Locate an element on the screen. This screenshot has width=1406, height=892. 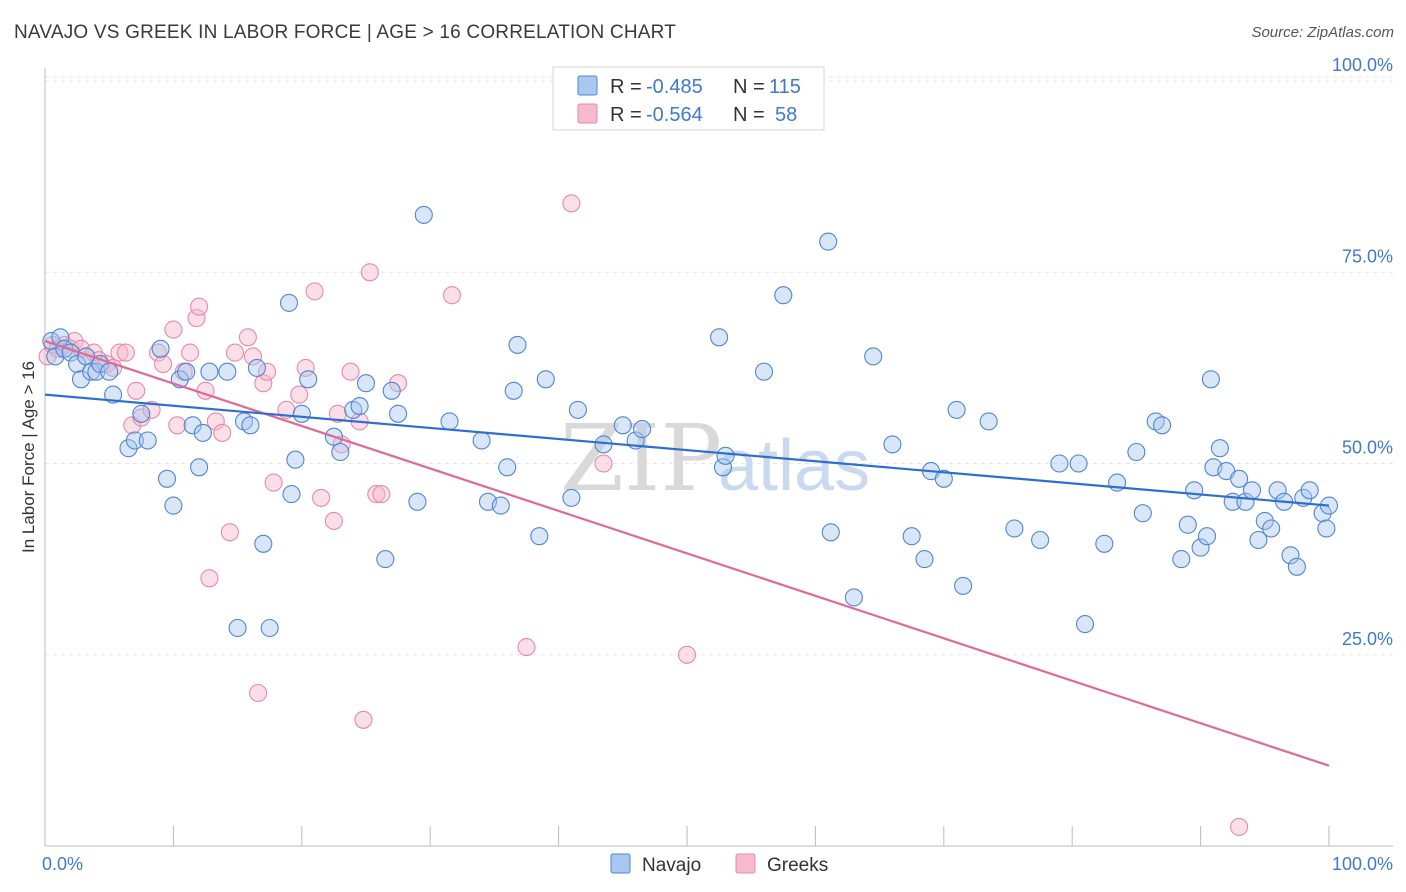
watermark-zip: ZIP is located at coordinates (641, 458).